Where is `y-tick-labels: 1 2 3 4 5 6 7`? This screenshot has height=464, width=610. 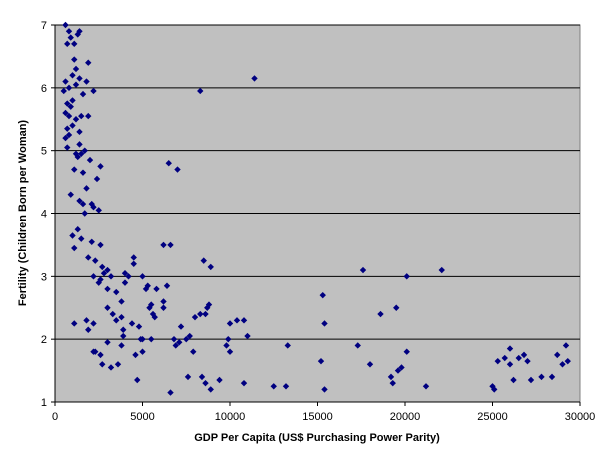
y-tick-labels: 1 2 3 4 5 6 7 is located at coordinates (48, 214).